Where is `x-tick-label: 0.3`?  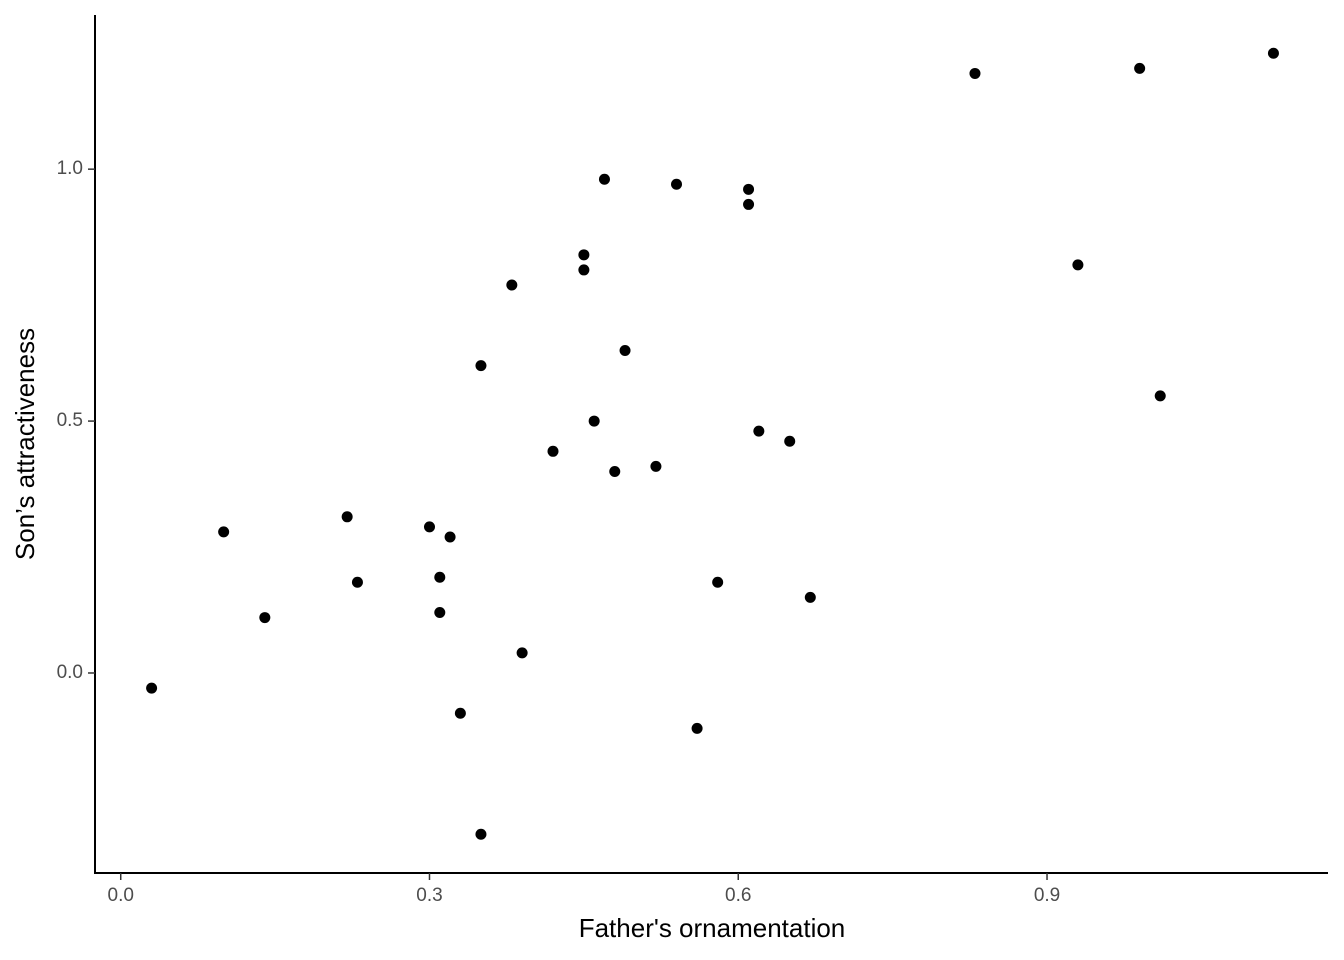
x-tick-label: 0.3 is located at coordinates (429, 895).